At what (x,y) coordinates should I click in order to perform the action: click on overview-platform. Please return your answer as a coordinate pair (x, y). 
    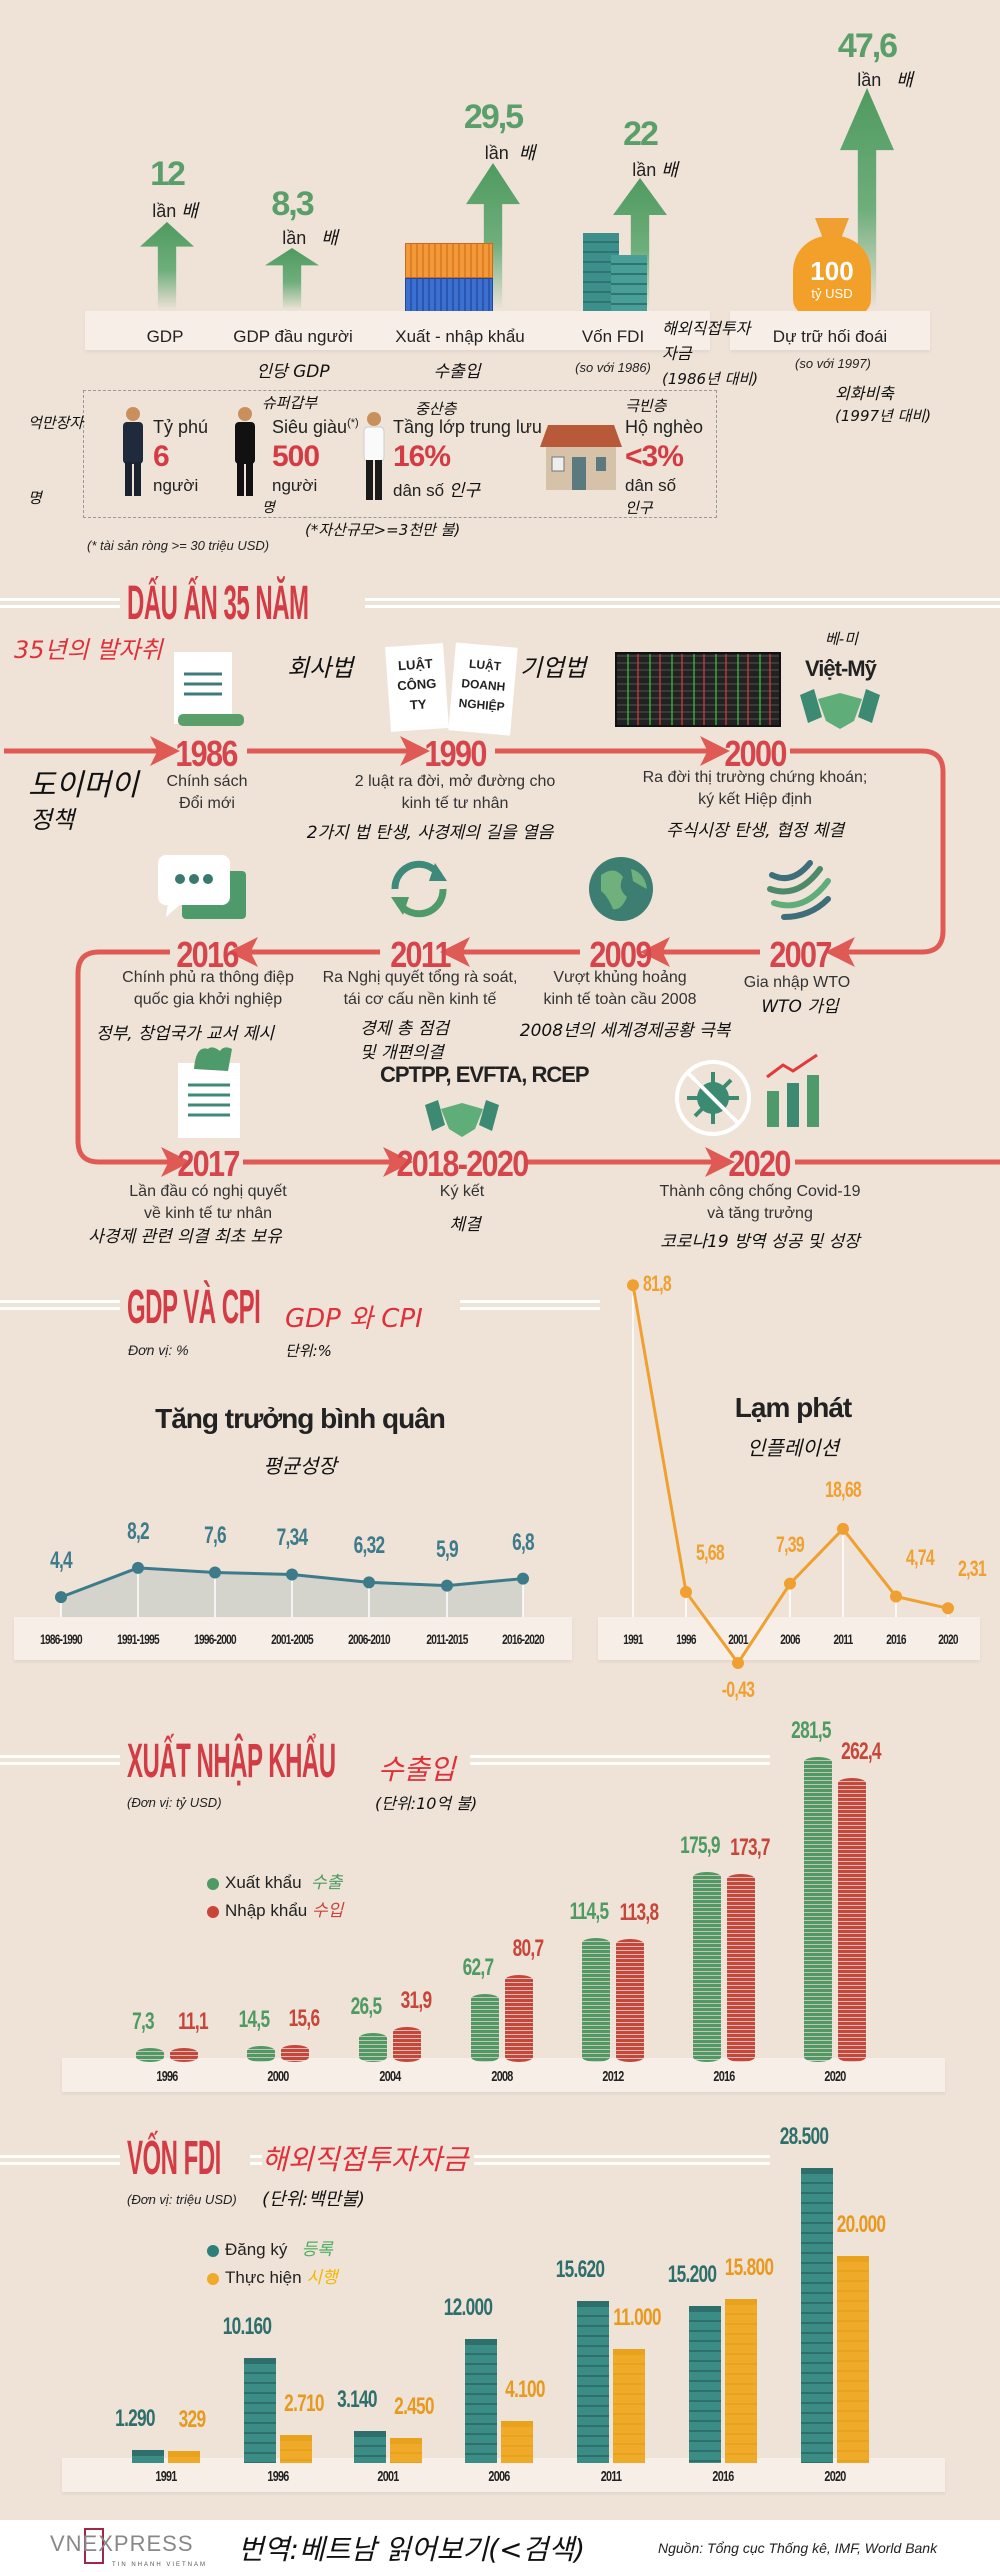
    Looking at the image, I should click on (397, 330).